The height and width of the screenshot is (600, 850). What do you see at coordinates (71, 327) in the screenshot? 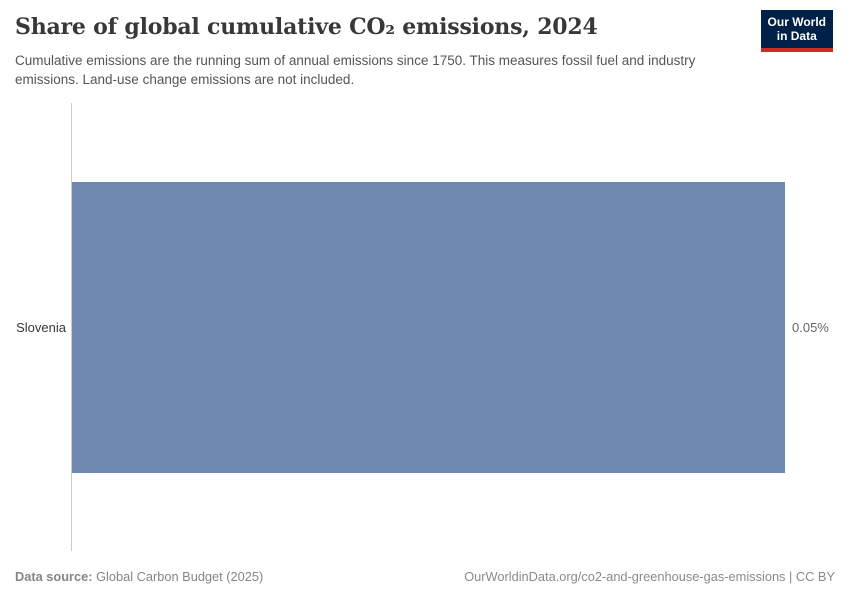
I see `y-axis-line` at bounding box center [71, 327].